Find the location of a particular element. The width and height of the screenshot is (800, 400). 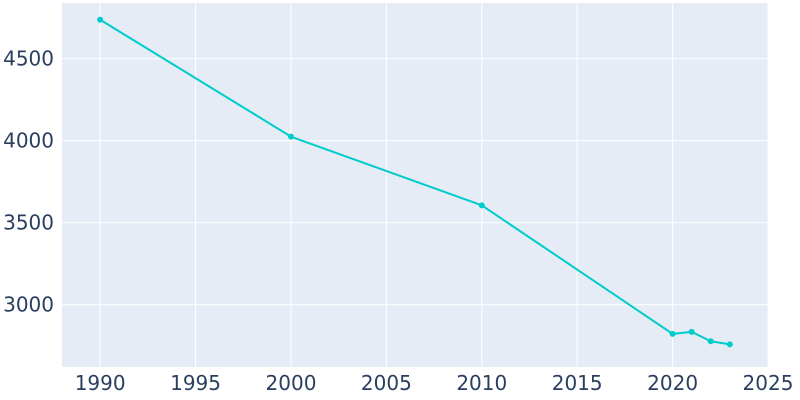

x-tick-label: 2010 is located at coordinates (481, 383).